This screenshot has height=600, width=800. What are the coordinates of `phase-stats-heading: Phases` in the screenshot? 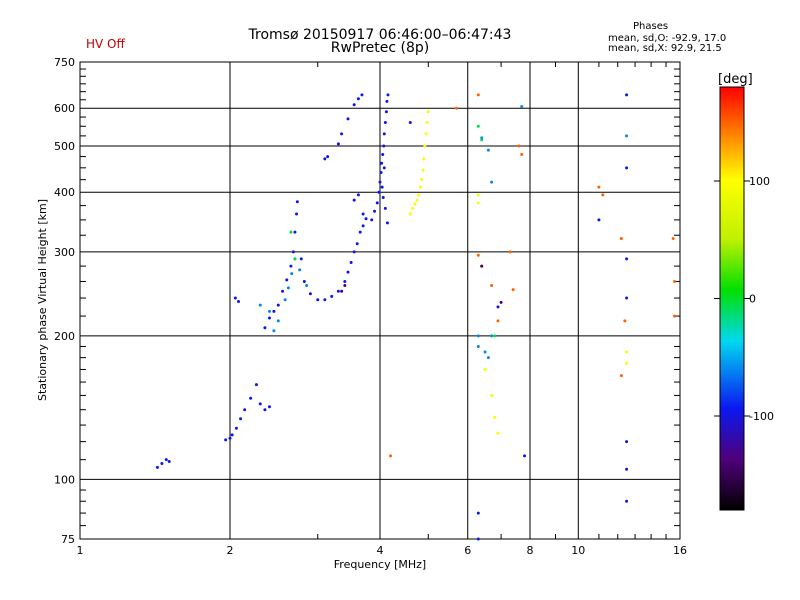 It's located at (651, 26).